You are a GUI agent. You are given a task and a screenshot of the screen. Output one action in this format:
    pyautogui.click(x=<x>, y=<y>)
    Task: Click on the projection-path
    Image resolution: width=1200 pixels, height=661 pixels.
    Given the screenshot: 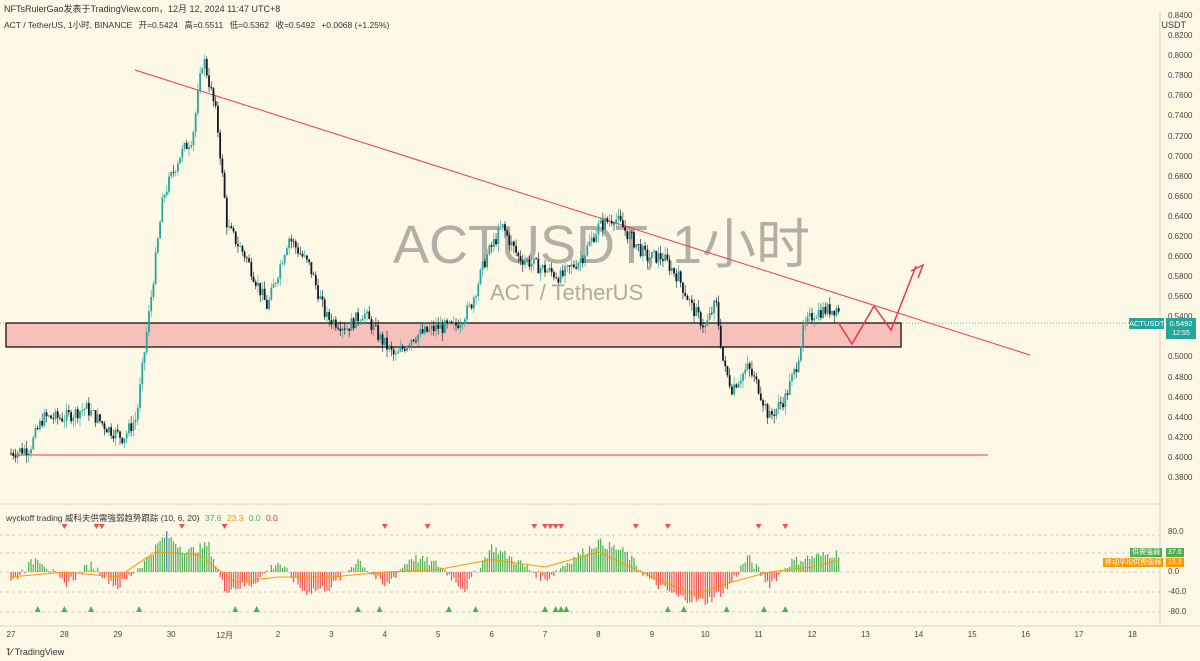 What is the action you would take?
    pyautogui.click(x=877, y=305)
    